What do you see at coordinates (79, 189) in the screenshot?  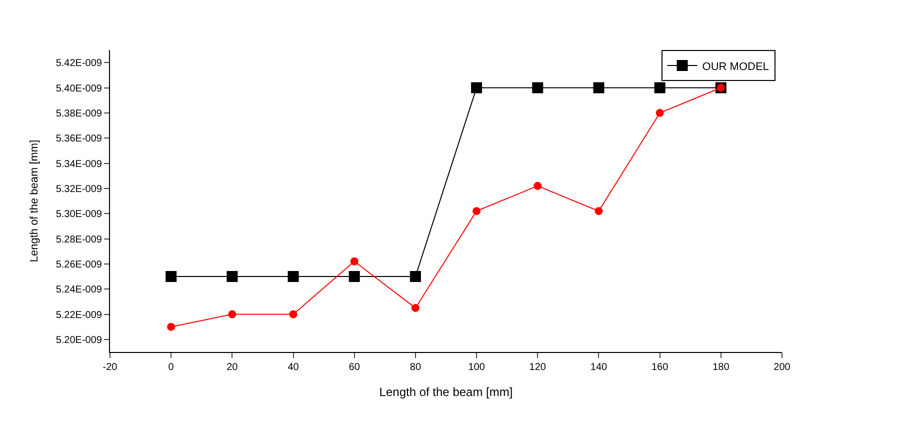 I see `y-tick-label: 5.32E-009` at bounding box center [79, 189].